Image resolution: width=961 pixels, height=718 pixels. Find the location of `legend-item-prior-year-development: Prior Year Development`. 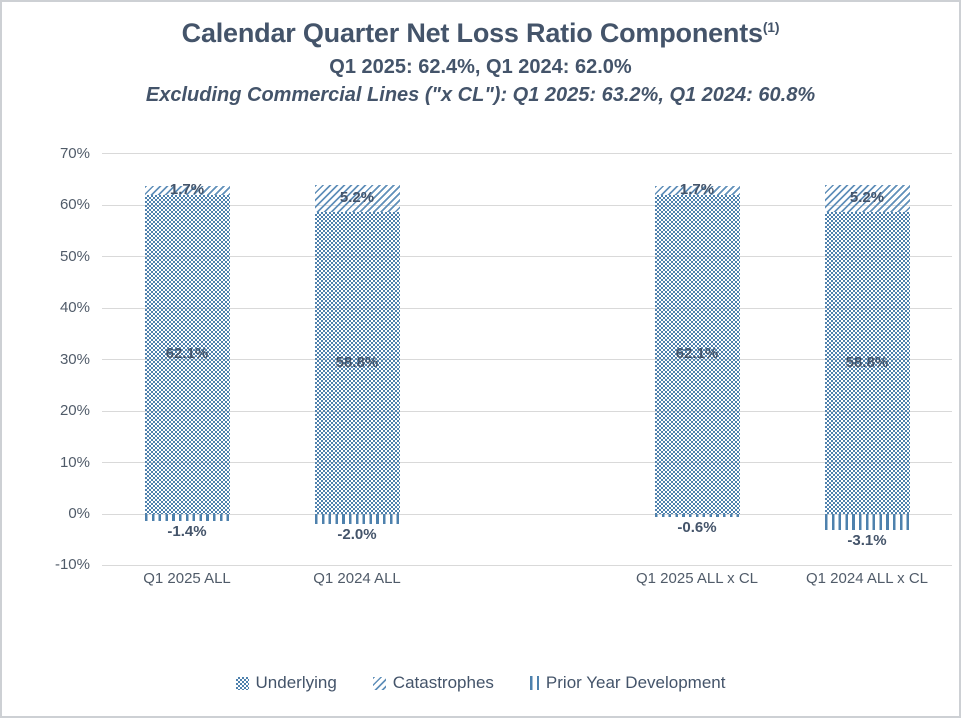

legend-item-prior-year-development: Prior Year Development is located at coordinates (627, 683).